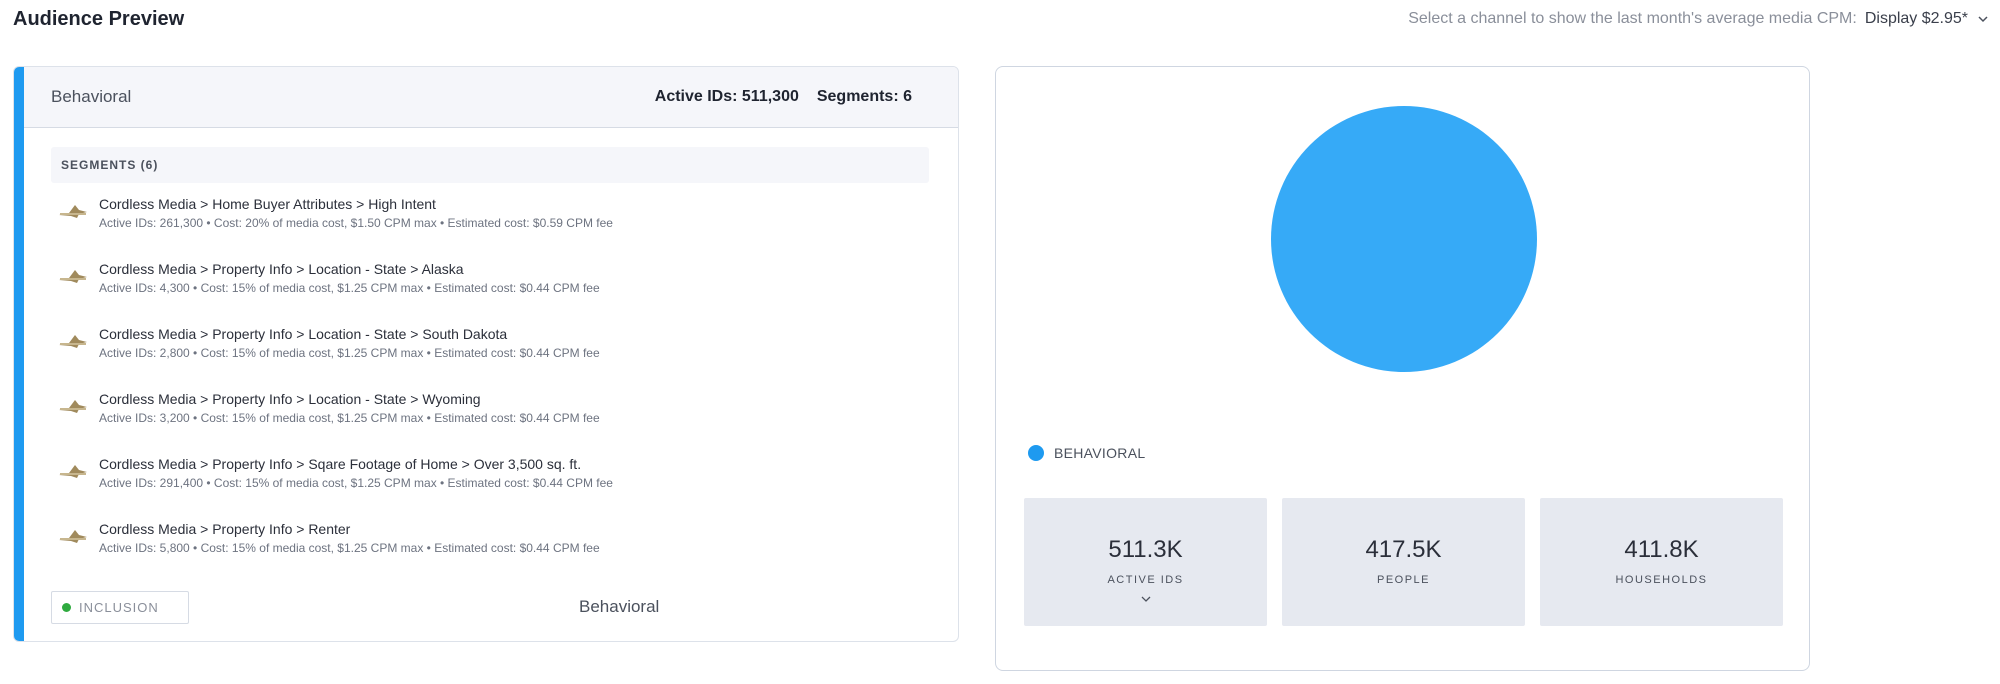 The image size is (2000, 684). What do you see at coordinates (1661, 549) in the screenshot?
I see `stat-value: 411.8K` at bounding box center [1661, 549].